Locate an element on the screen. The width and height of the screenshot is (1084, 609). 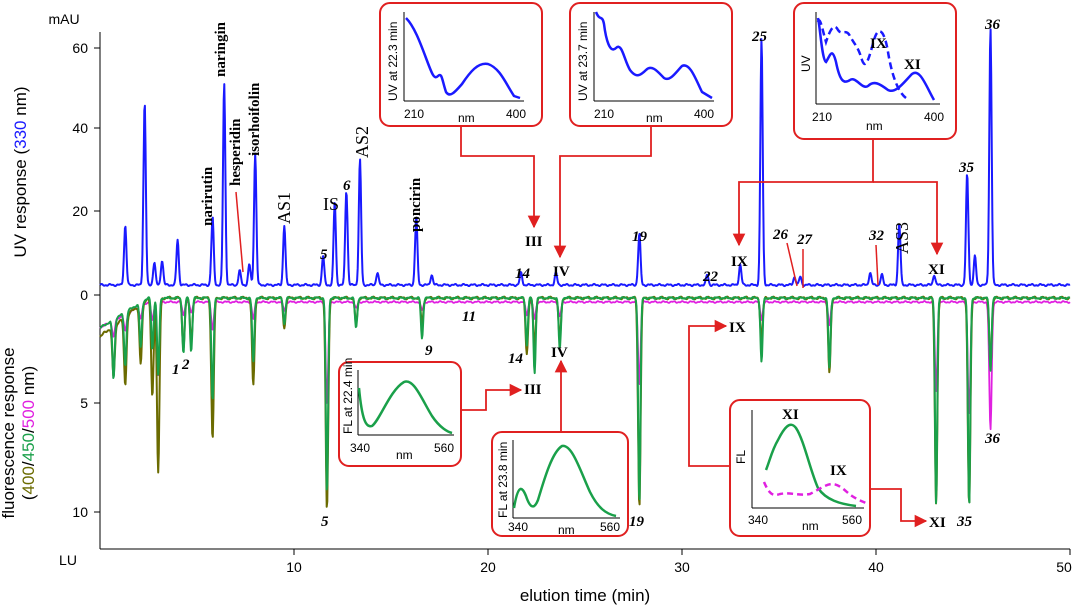
uv-tick-label: 40 is located at coordinates (80, 128).